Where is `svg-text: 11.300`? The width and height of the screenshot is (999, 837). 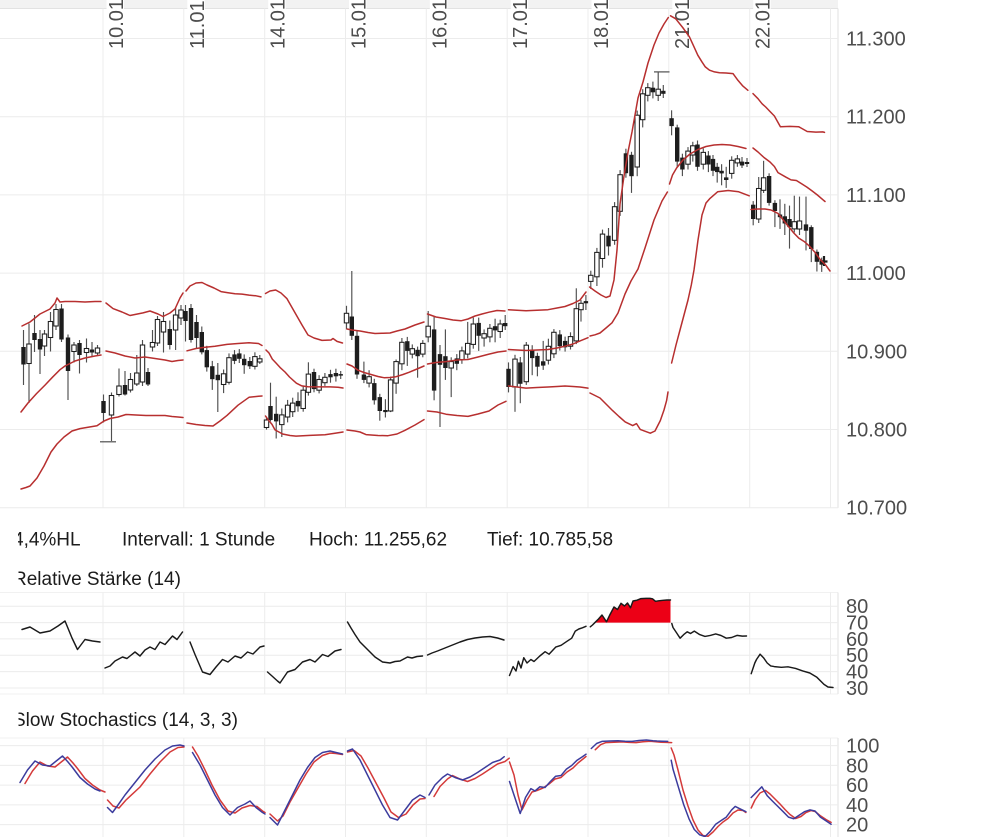
svg-text: 11.300 is located at coordinates (876, 40).